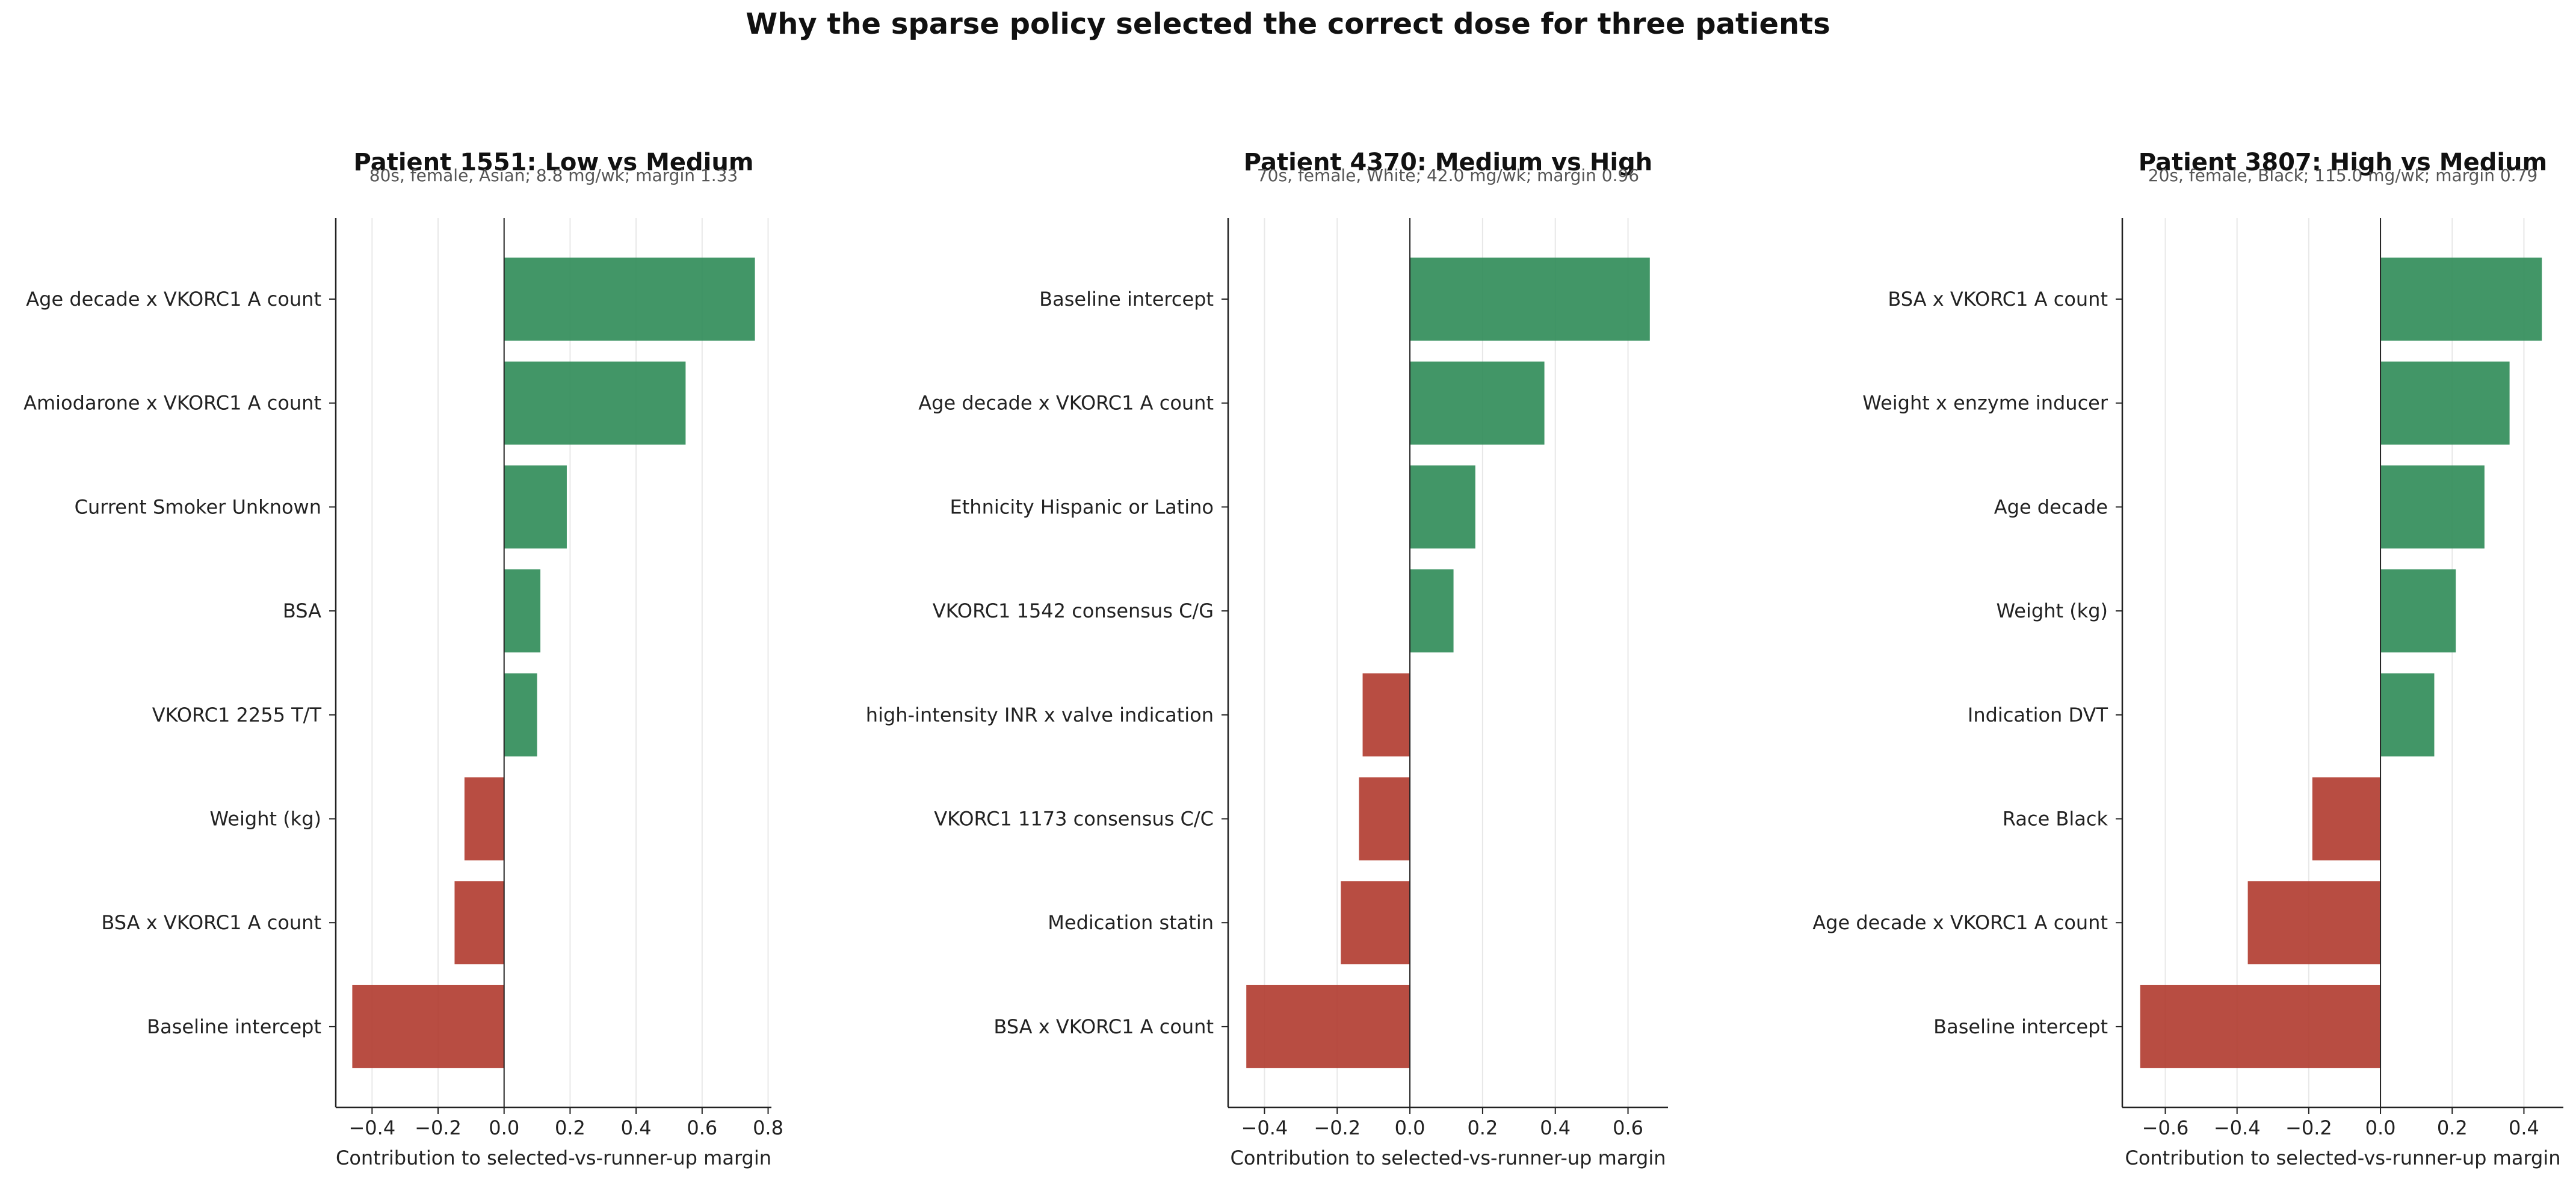 The image size is (2576, 1185). Describe the element at coordinates (1082, 507) in the screenshot. I see `category-label: Ethnicity Hispanic or Latino` at that location.